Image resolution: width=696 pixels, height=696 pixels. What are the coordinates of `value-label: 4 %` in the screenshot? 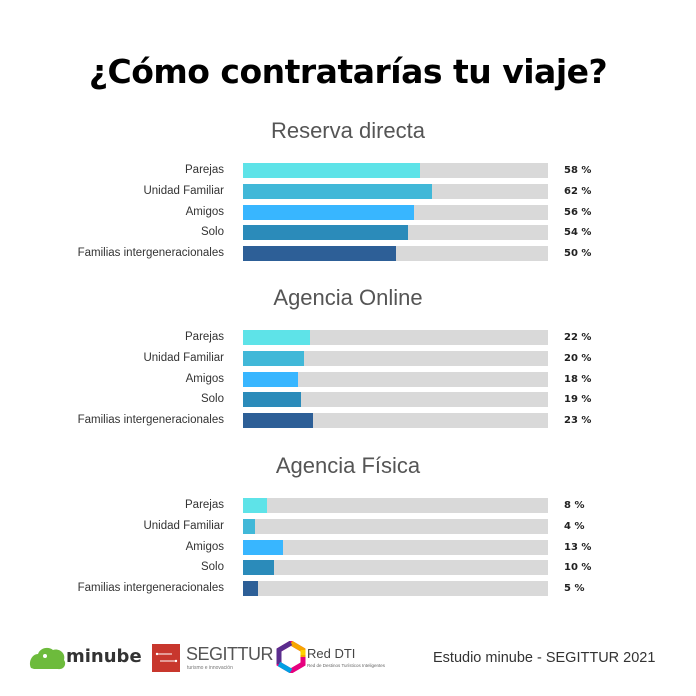 It's located at (574, 526).